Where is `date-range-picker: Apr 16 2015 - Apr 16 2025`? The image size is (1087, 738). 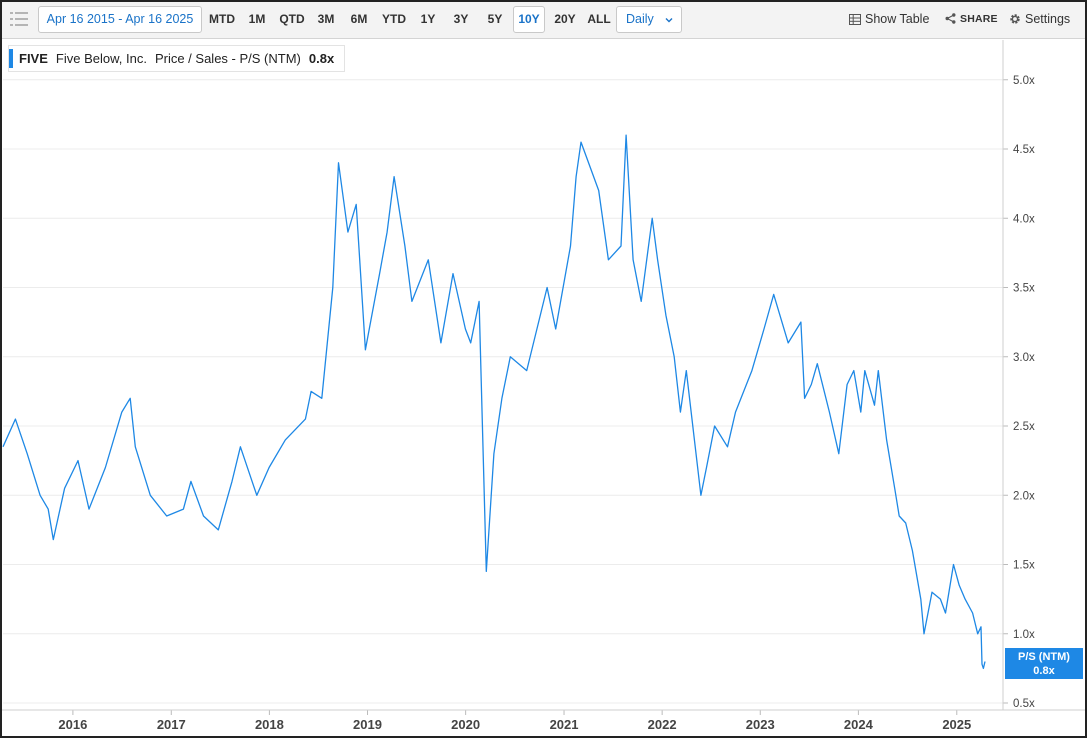
date-range-picker: Apr 16 2015 - Apr 16 2025 is located at coordinates (120, 19).